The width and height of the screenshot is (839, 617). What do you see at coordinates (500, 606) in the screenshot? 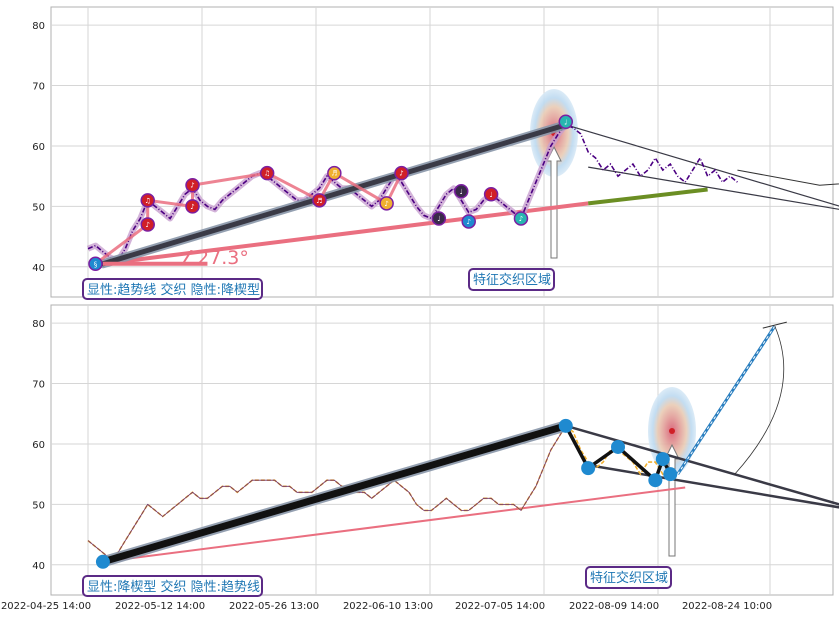
I see `x-tick-label: 2022-07-05 14:00` at bounding box center [500, 606].